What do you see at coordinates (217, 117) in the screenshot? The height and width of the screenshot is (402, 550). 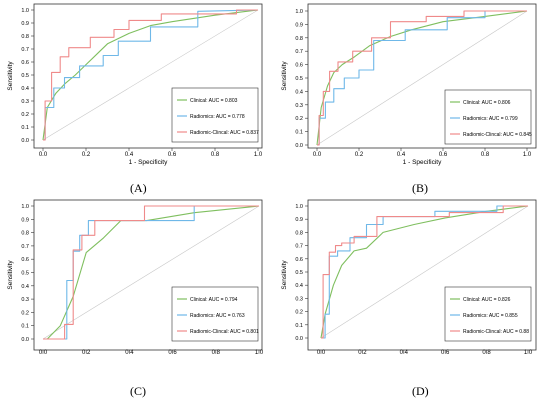 I see `legend-label-a-1: Radiomics: AUC = 0.778` at bounding box center [217, 117].